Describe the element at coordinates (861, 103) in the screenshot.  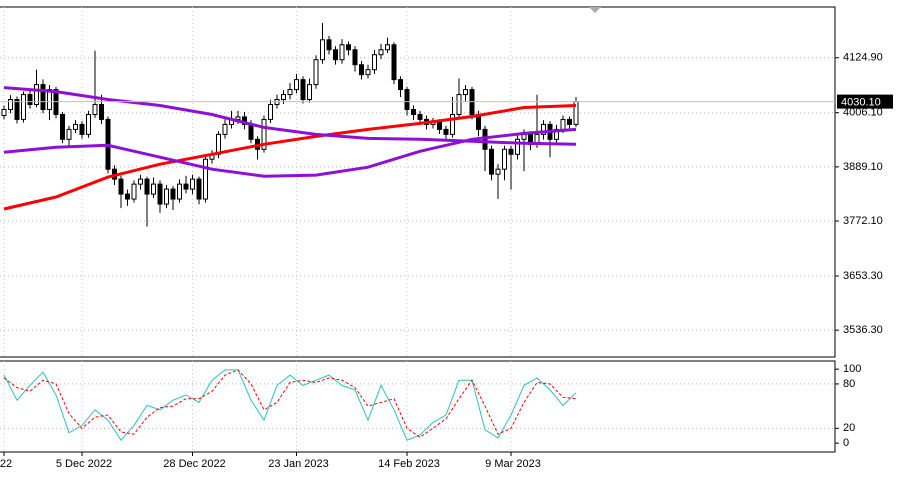
I see `last-price-label: 4030.10` at that location.